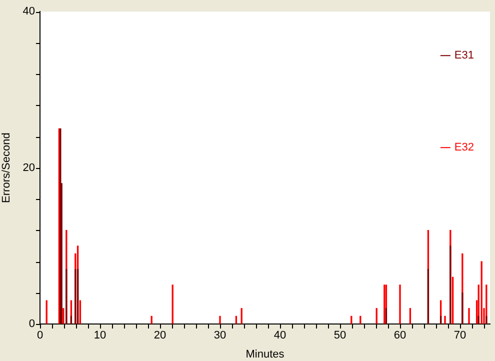 Image resolution: width=495 pixels, height=361 pixels. Describe the element at coordinates (160, 336) in the screenshot. I see `x-tick-label: 20` at that location.